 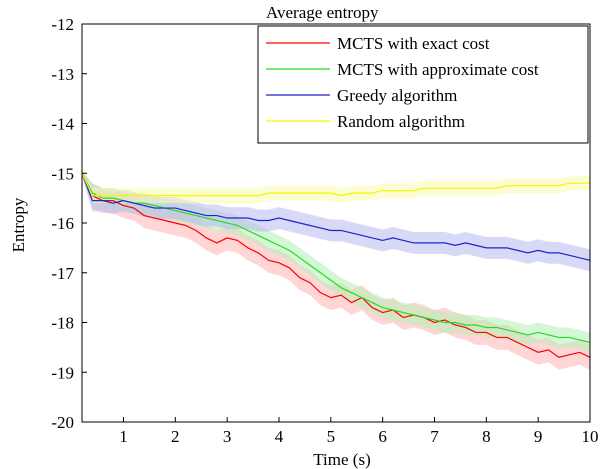 I want to click on y-tick-label: -15, so click(x=62, y=173).